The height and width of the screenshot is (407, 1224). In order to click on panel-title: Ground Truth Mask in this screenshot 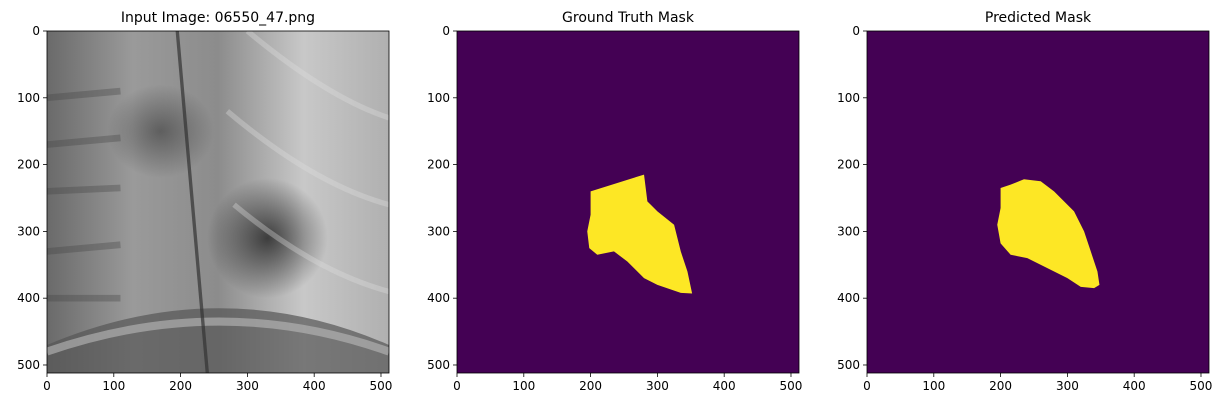, I will do `click(628, 18)`.